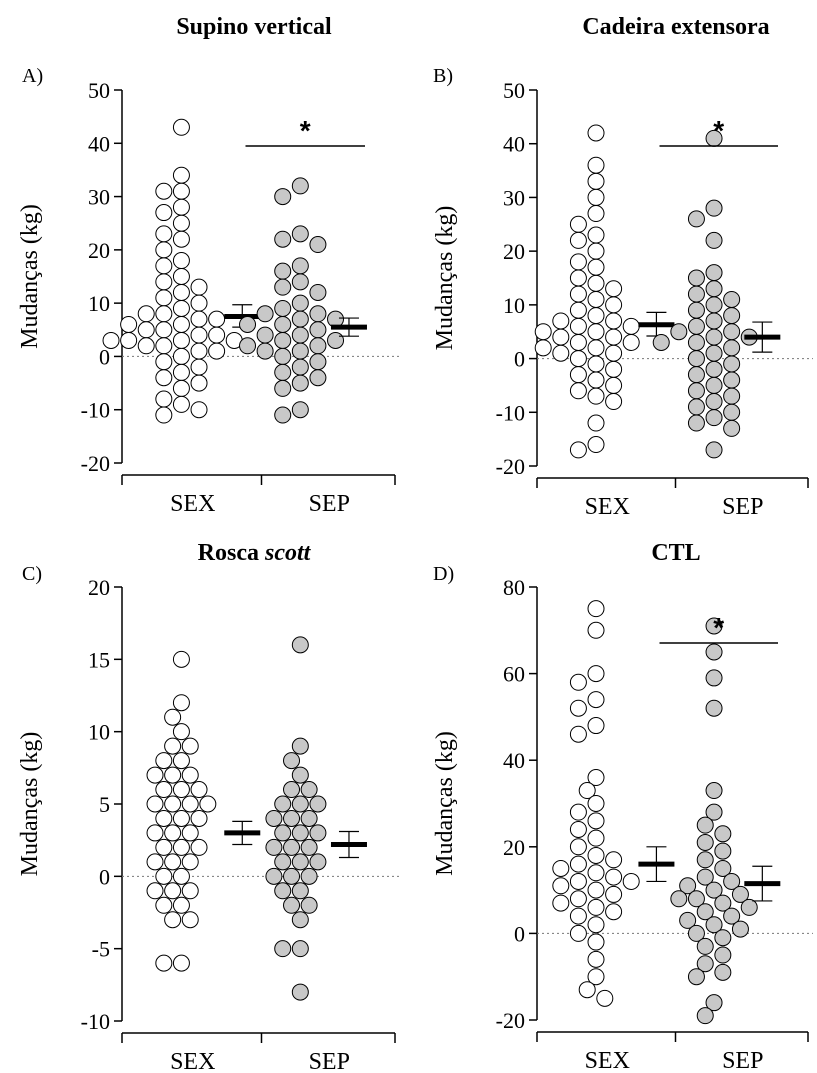  I want to click on y-tick-label: 60, so click(514, 674).